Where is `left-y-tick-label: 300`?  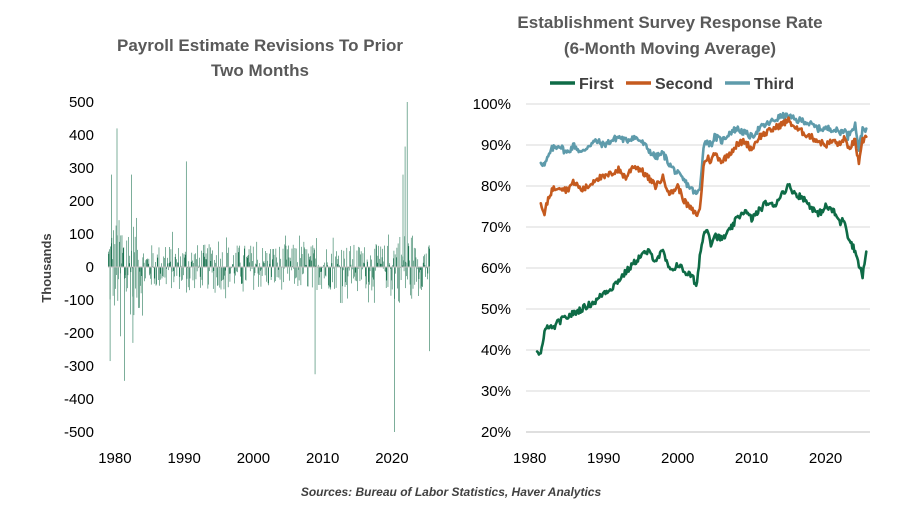 left-y-tick-label: 300 is located at coordinates (81, 168).